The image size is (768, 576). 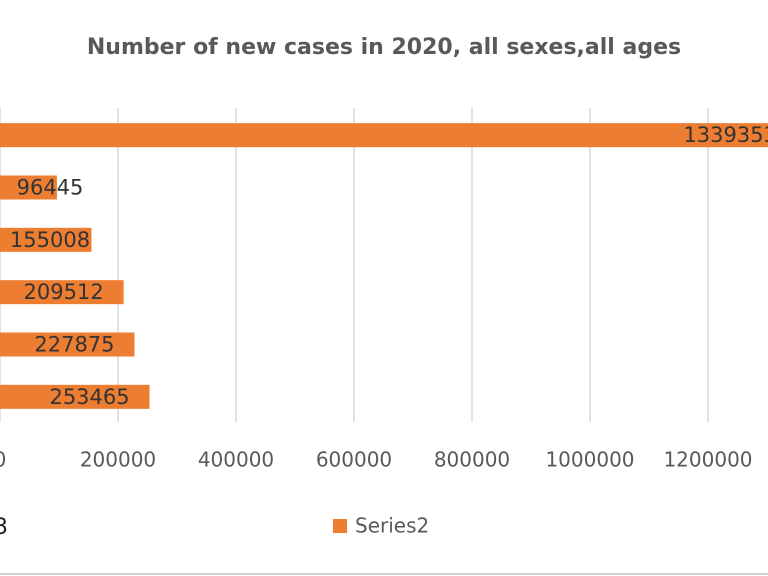 I want to click on data-label: 253465, so click(x=89, y=397).